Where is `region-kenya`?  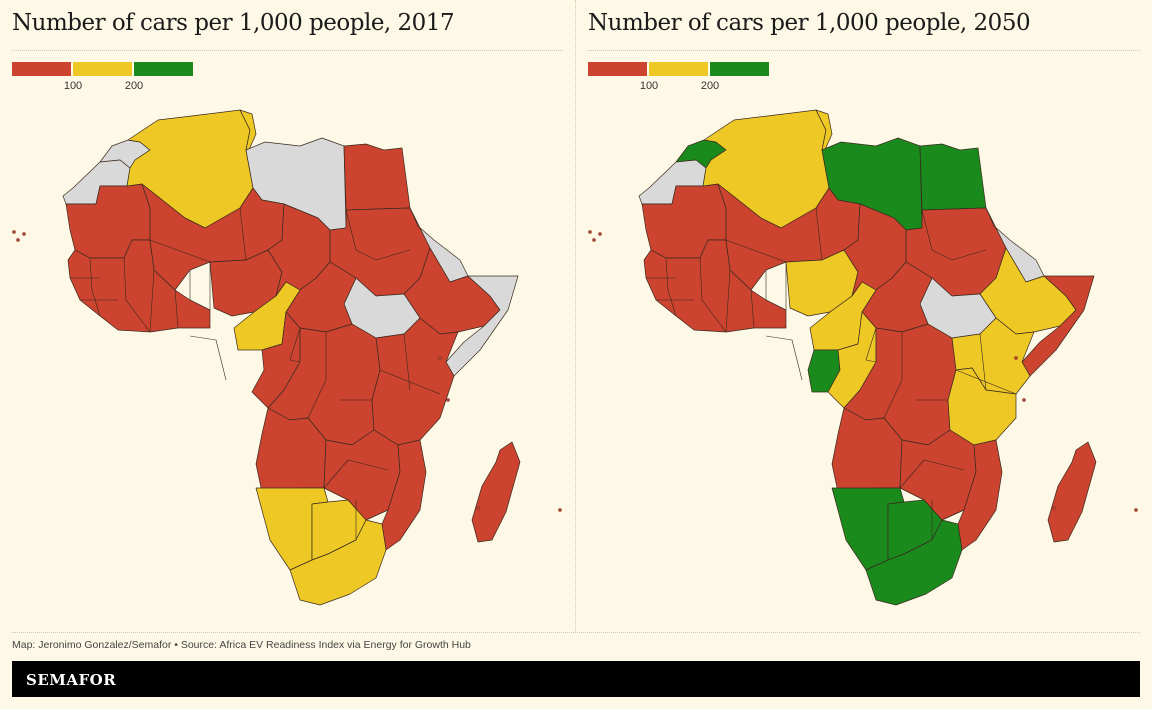 region-kenya is located at coordinates (993, 356).